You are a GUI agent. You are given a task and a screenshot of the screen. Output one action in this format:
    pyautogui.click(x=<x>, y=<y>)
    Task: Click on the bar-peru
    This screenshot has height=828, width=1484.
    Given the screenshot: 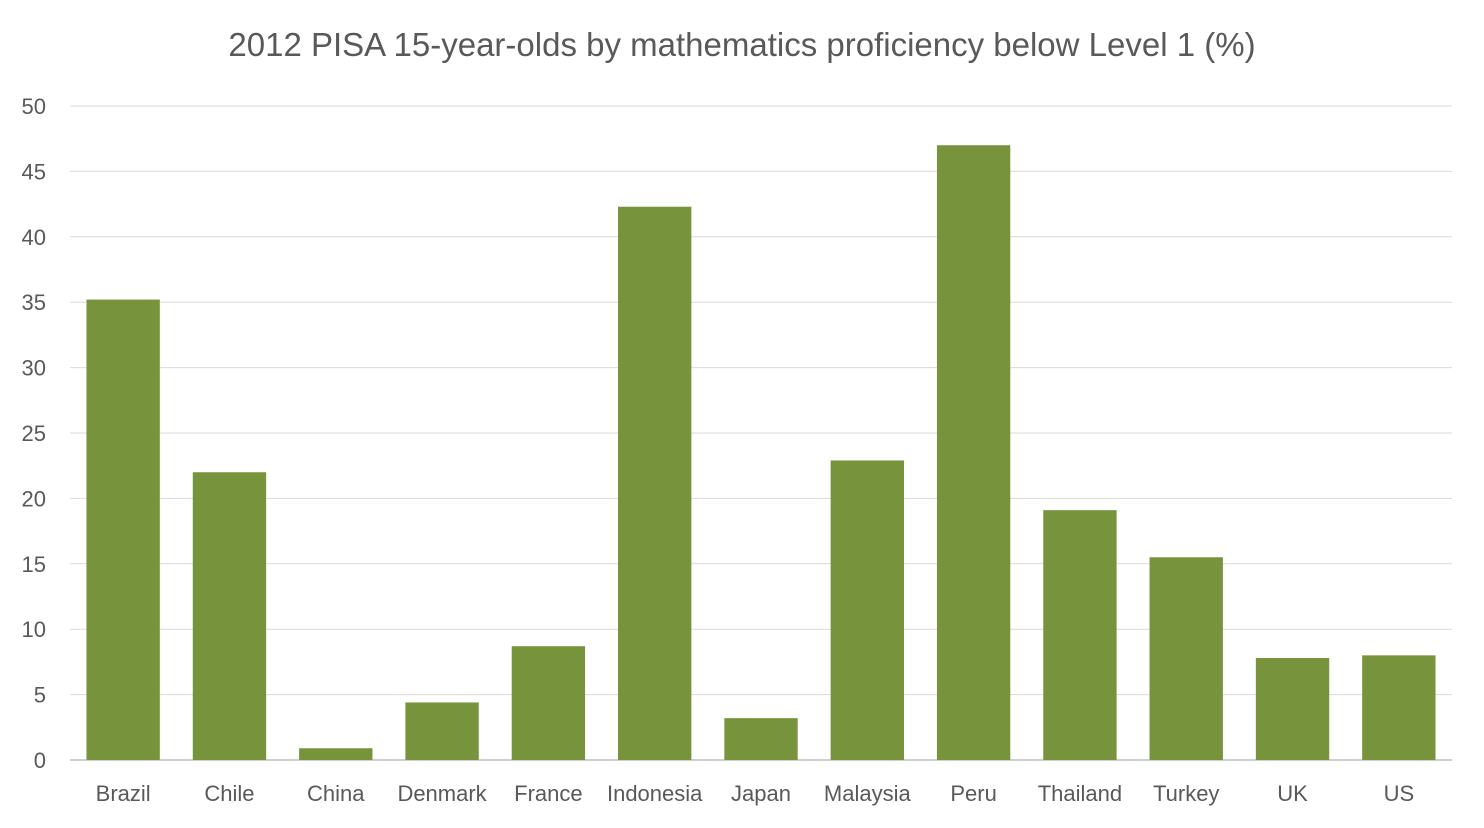 What is the action you would take?
    pyautogui.click(x=973, y=453)
    